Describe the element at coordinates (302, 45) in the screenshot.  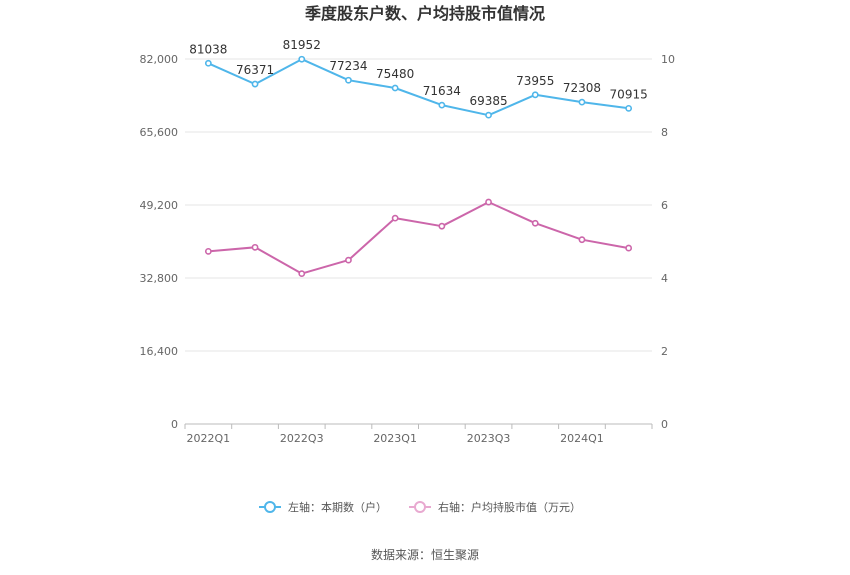
I see `data-label: 81952` at that location.